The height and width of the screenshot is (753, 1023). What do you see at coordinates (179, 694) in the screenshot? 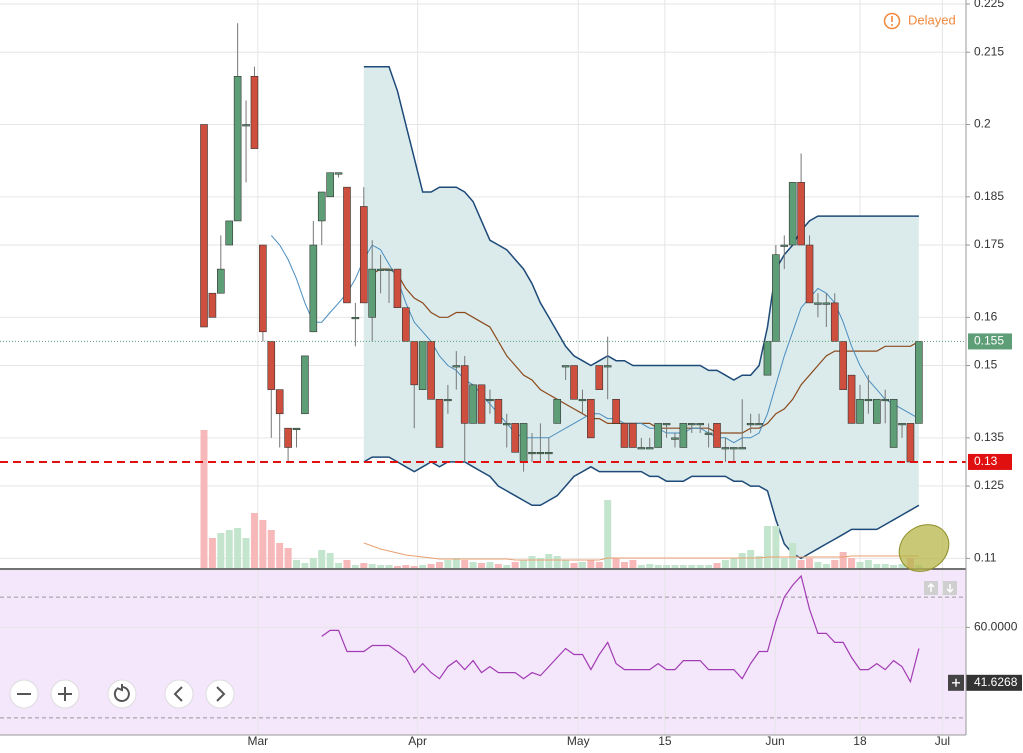
I see `scroll-left-button` at bounding box center [179, 694].